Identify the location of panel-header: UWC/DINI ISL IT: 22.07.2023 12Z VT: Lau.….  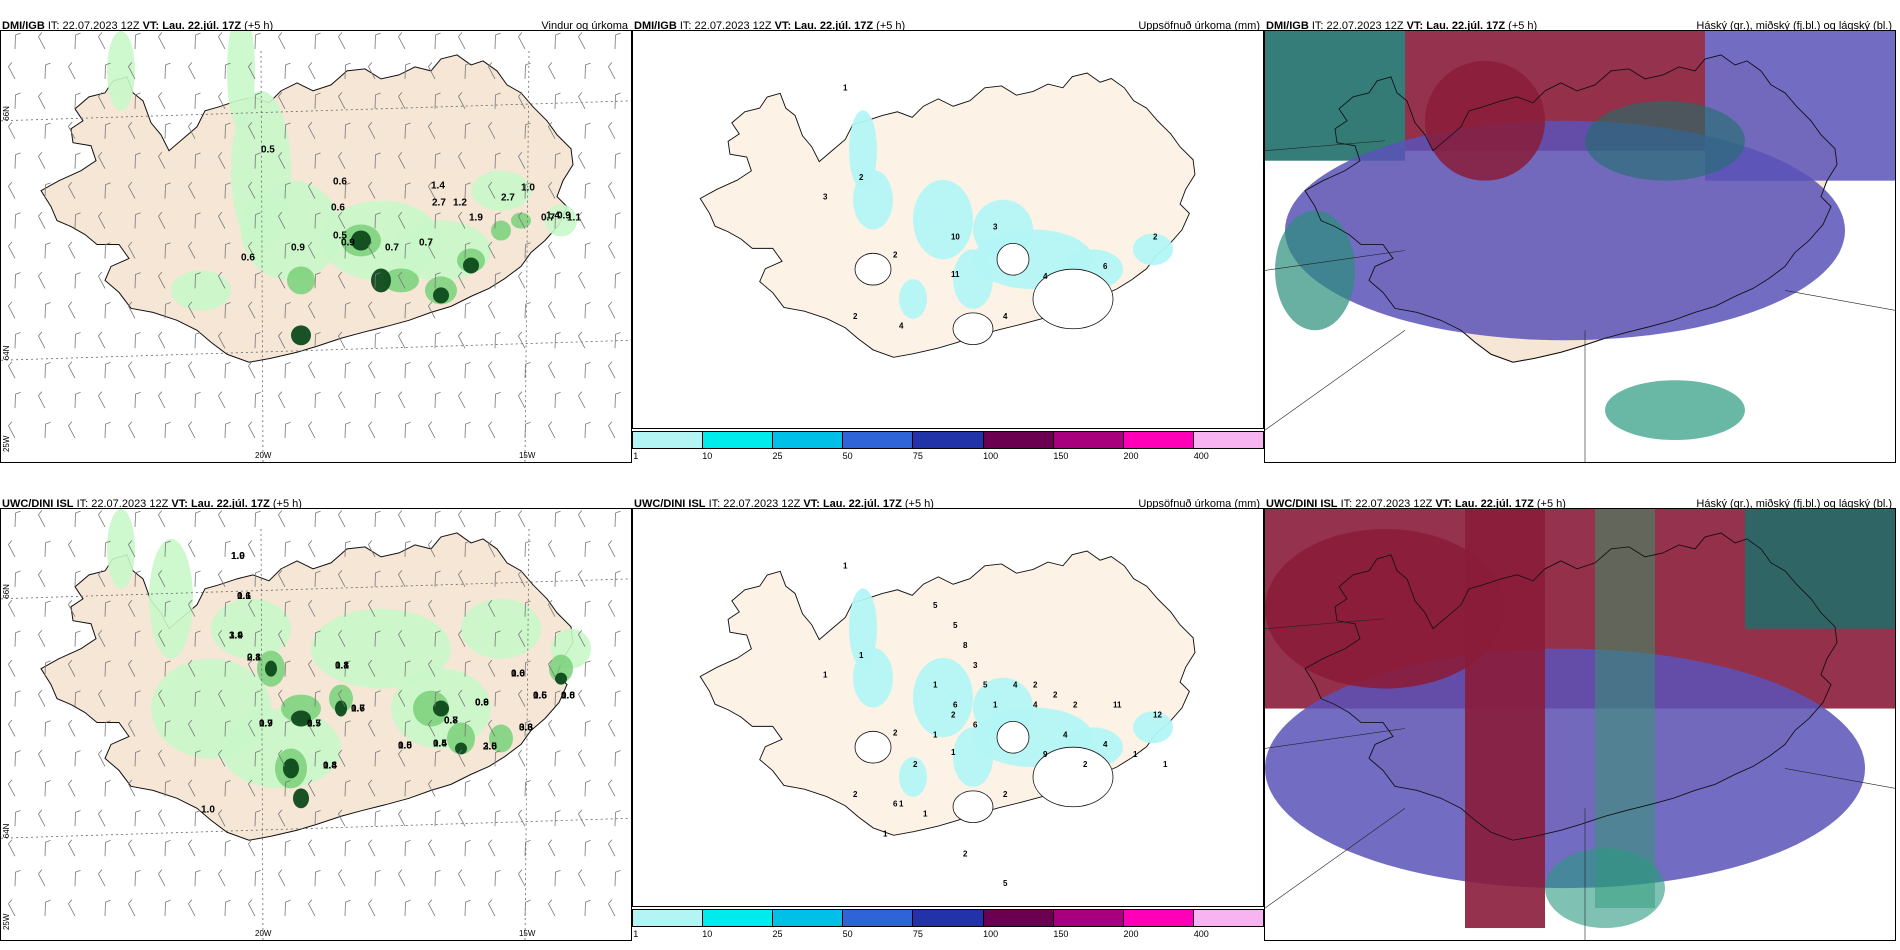
(1580, 503).